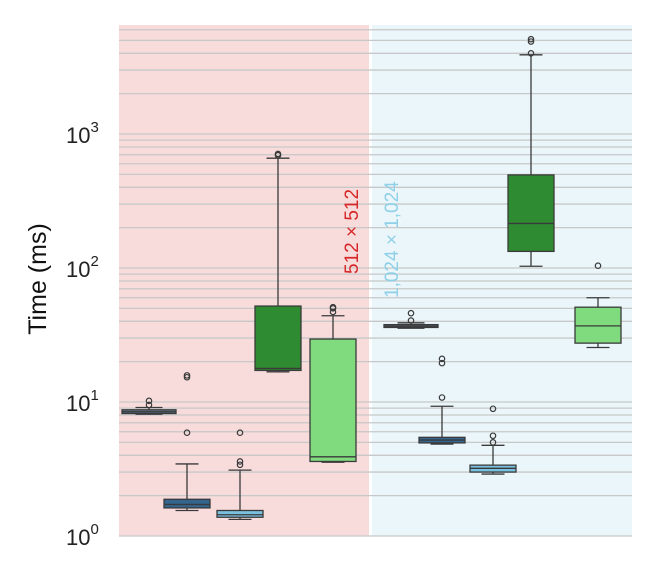 The height and width of the screenshot is (561, 648). I want to click on group-1-label: 1,024 × 1,024, so click(392, 239).